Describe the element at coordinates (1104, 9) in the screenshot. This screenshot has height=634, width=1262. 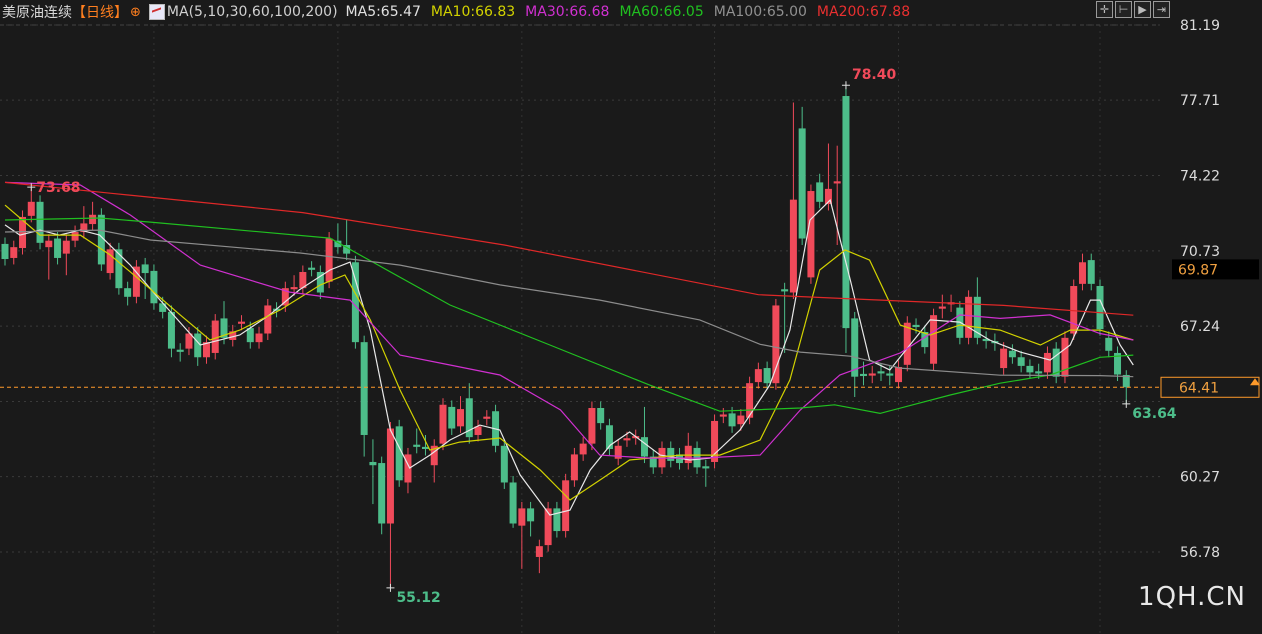
I see `crosshair-icon: ✛` at that location.